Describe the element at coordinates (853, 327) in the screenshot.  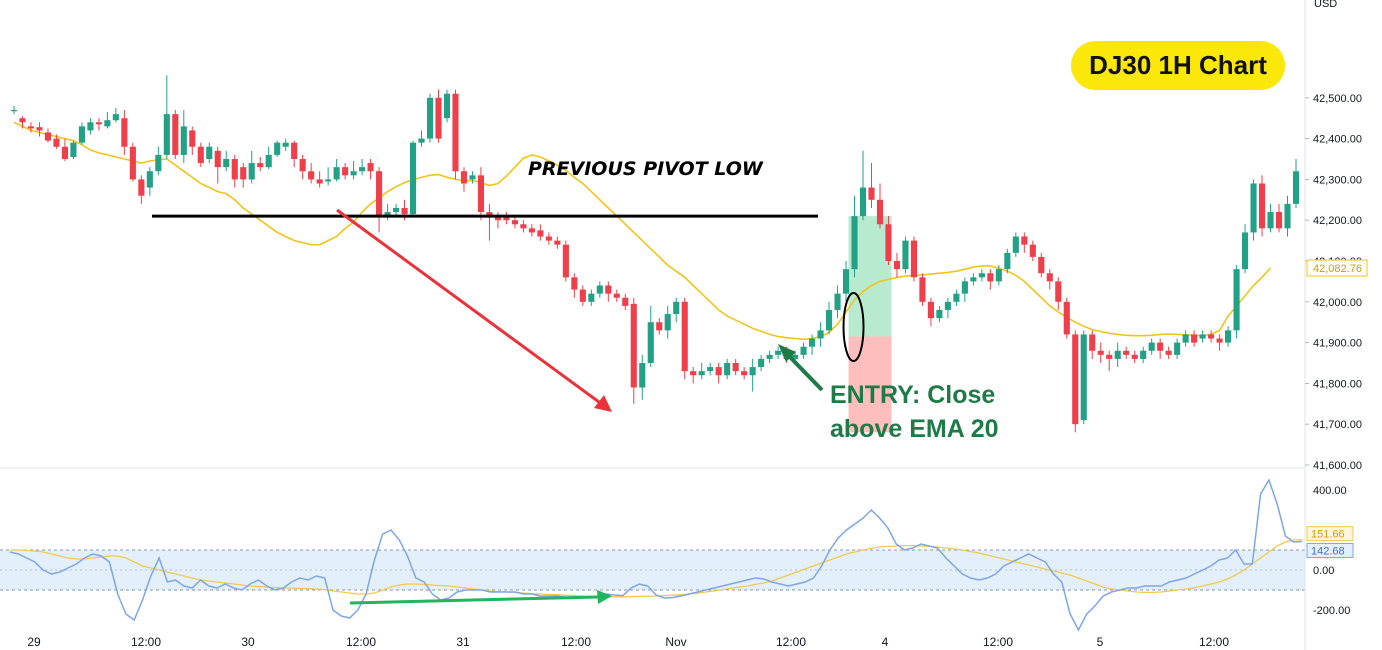
I see `entry-candle-circle` at that location.